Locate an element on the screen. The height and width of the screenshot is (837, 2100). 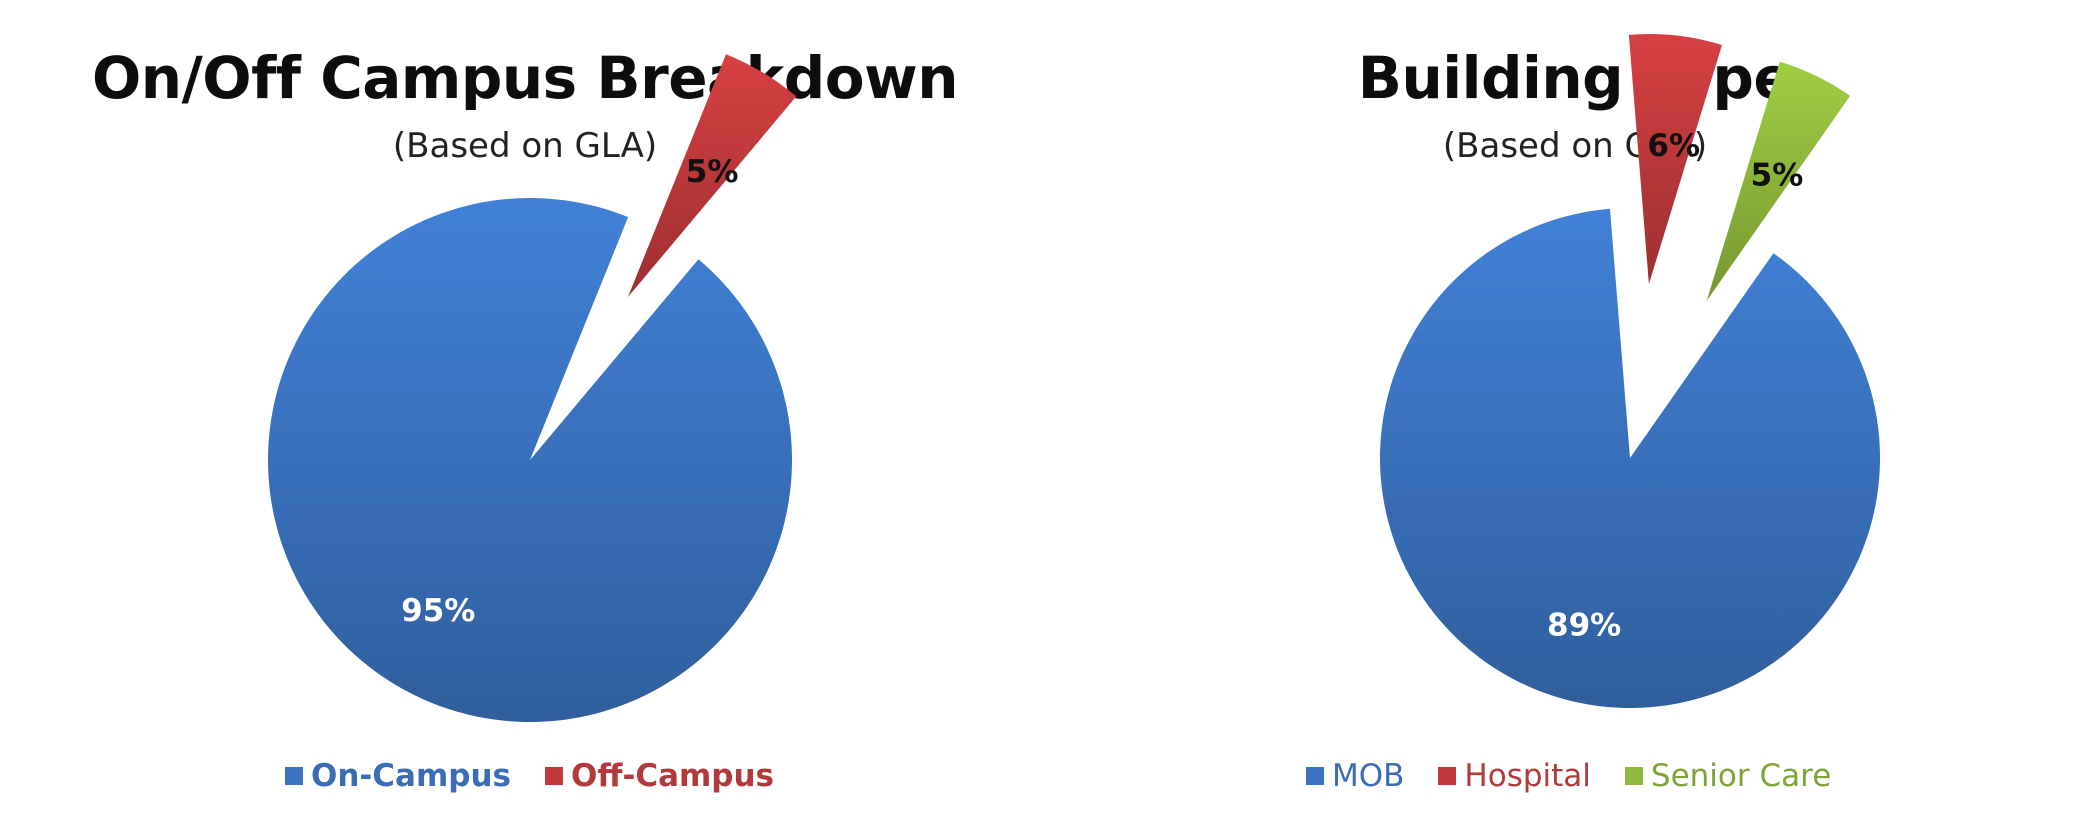
legend-item-on-campus: On-Campus is located at coordinates (398, 776).